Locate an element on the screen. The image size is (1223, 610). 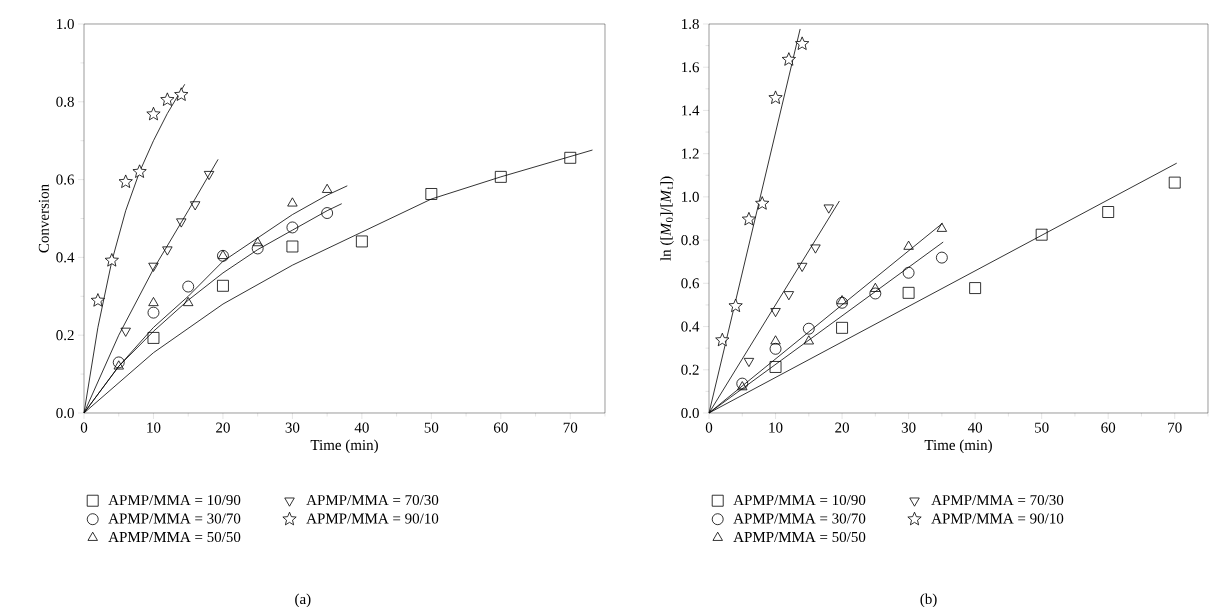
y-tick-label: 1.6 is located at coordinates (691, 67).